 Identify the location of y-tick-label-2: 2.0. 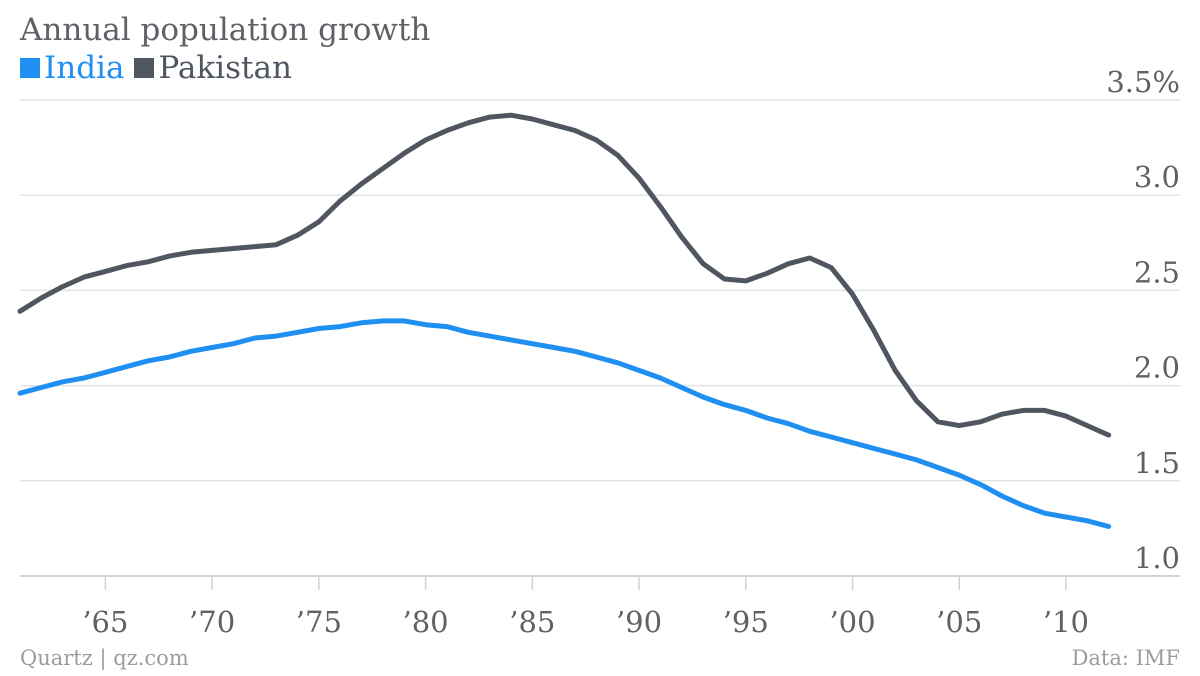
(1157, 368).